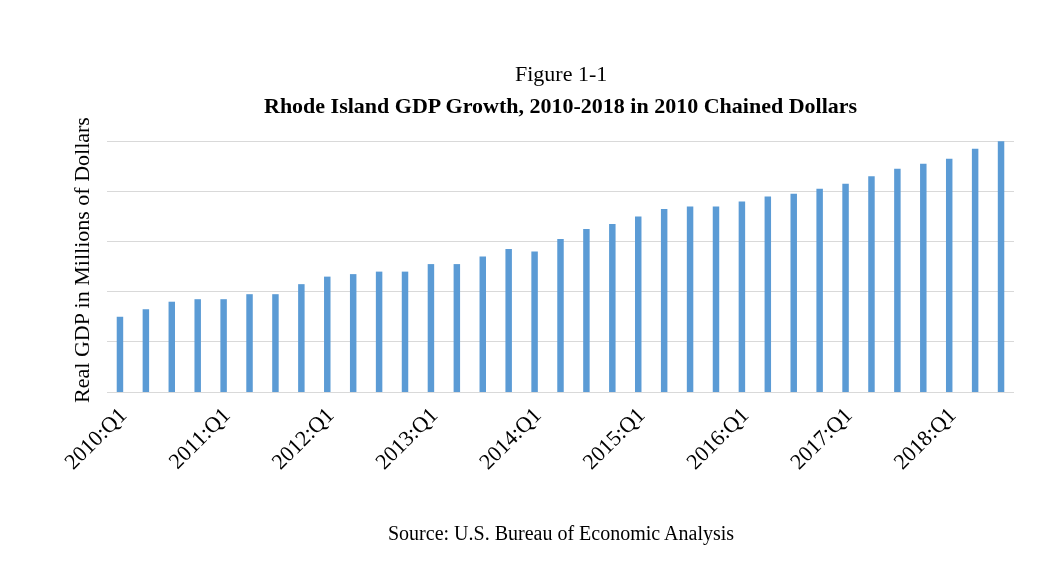 This screenshot has height=568, width=1049. Describe the element at coordinates (561, 533) in the screenshot. I see `source-note: Source: U.S. Bureau of Economic Analysis` at that location.